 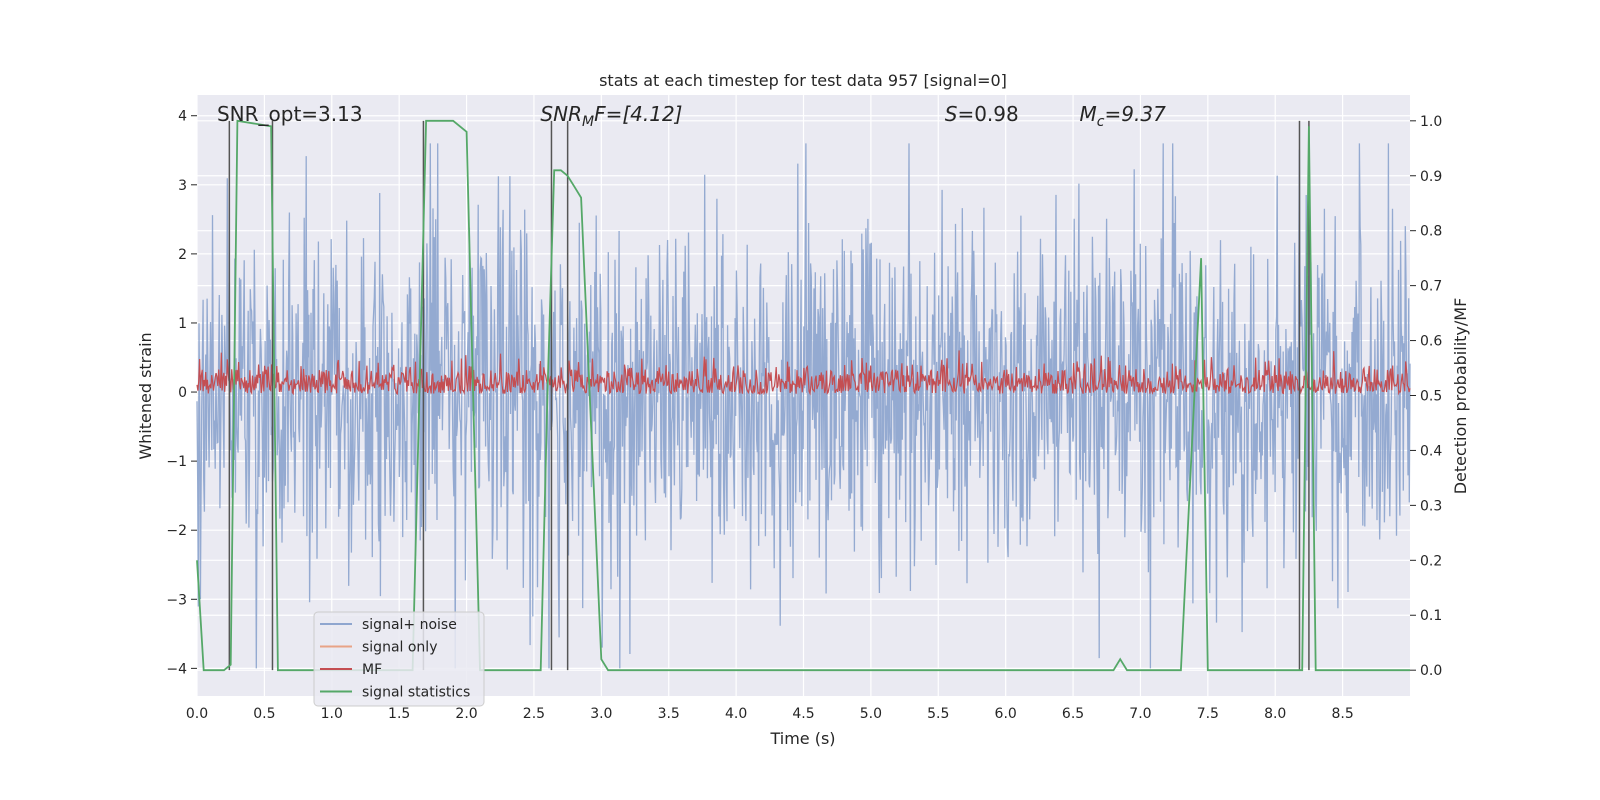 What do you see at coordinates (611, 116) in the screenshot?
I see `annotation-1: SNRMF=[4.12]` at bounding box center [611, 116].